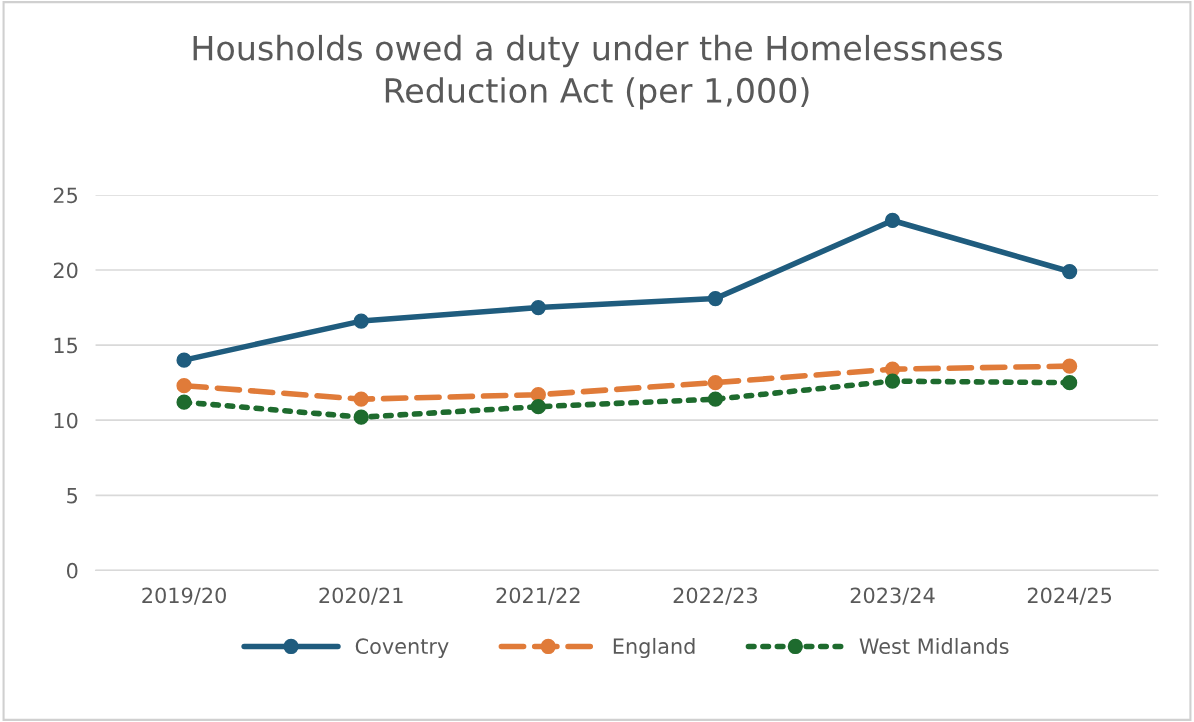 The image size is (1194, 722). What do you see at coordinates (72, 496) in the screenshot?
I see `y-tick-label: 5` at bounding box center [72, 496].